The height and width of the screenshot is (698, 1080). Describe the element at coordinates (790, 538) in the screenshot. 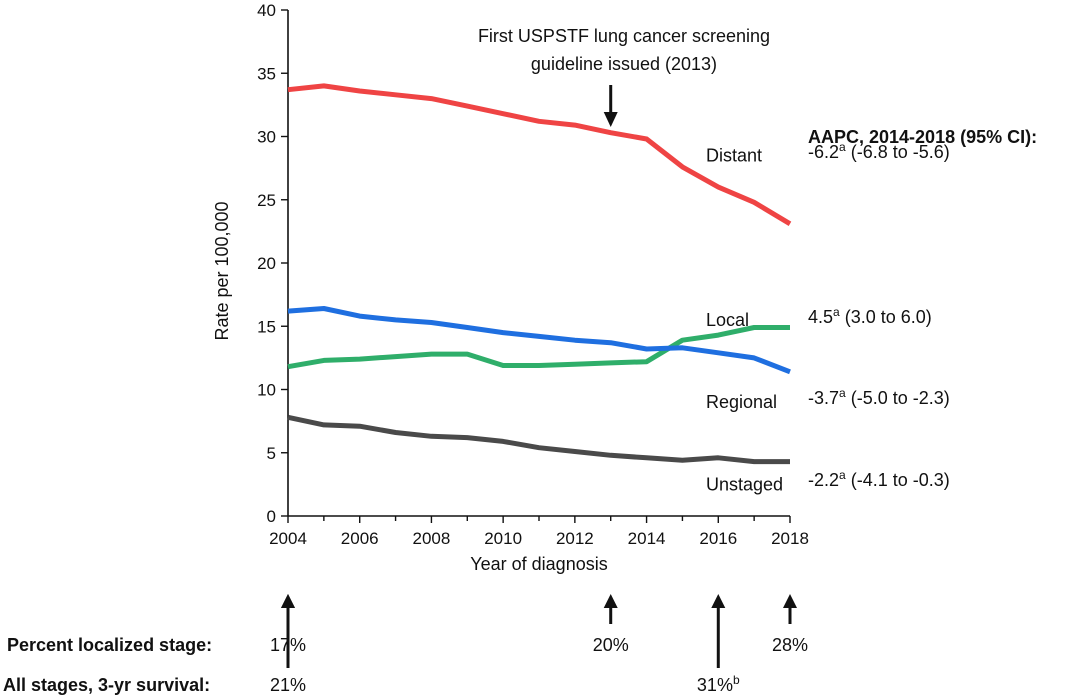

I see `x-tick-label: 2018` at that location.